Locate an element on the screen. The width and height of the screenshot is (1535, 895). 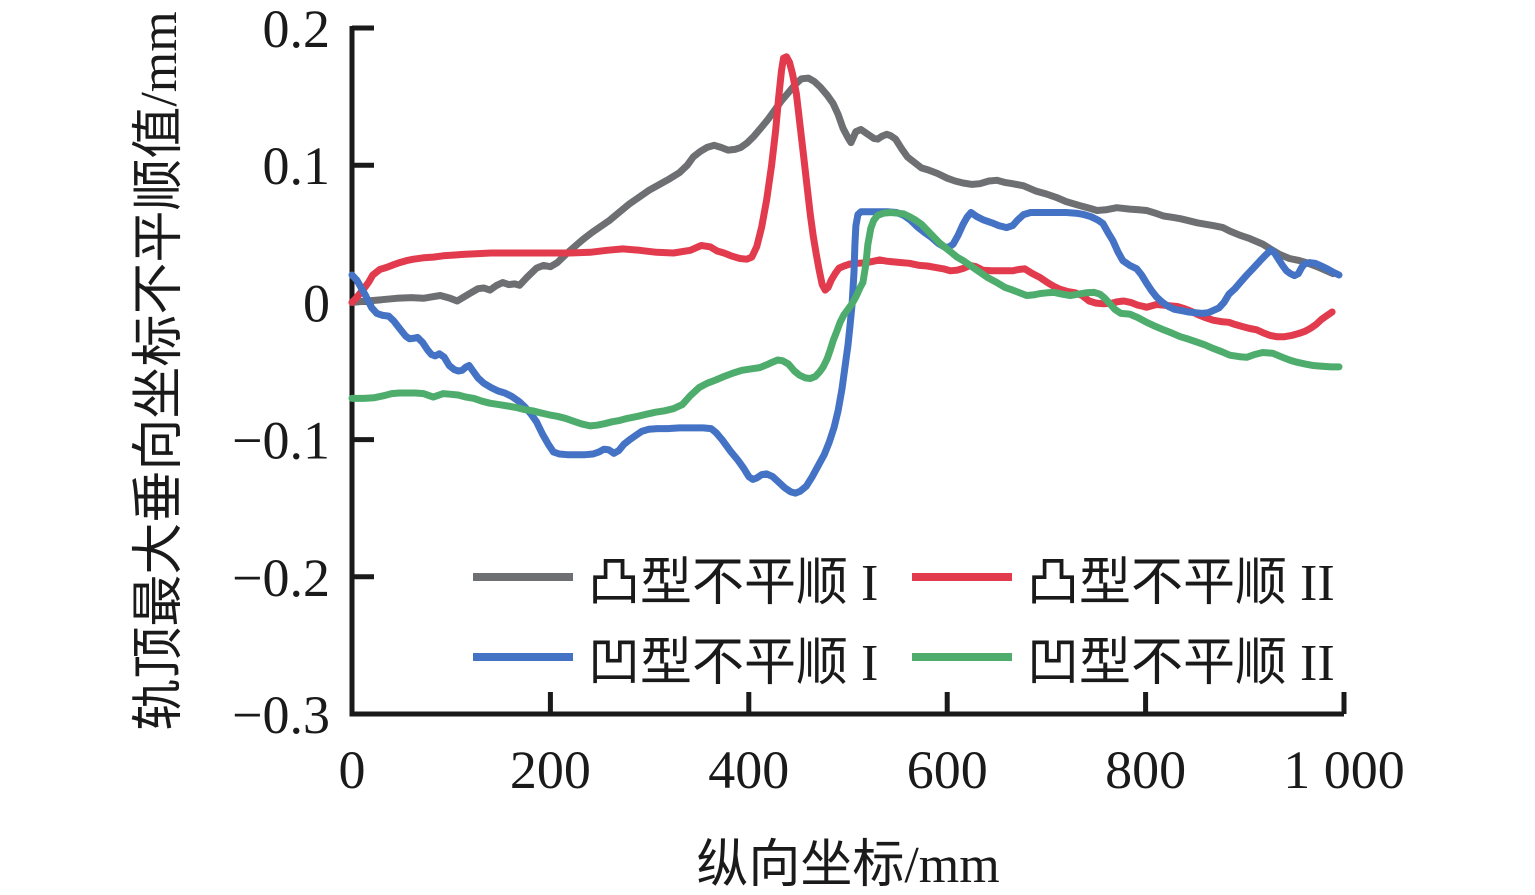
legend-item-0: 凸型不平顺 I is located at coordinates (692, 577).